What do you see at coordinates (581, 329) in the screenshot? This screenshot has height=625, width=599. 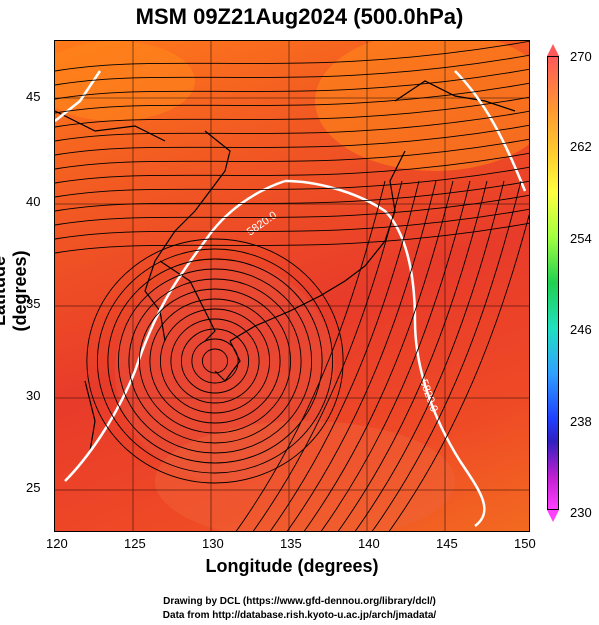 I see `colorbar-label-246: 246` at bounding box center [581, 329].